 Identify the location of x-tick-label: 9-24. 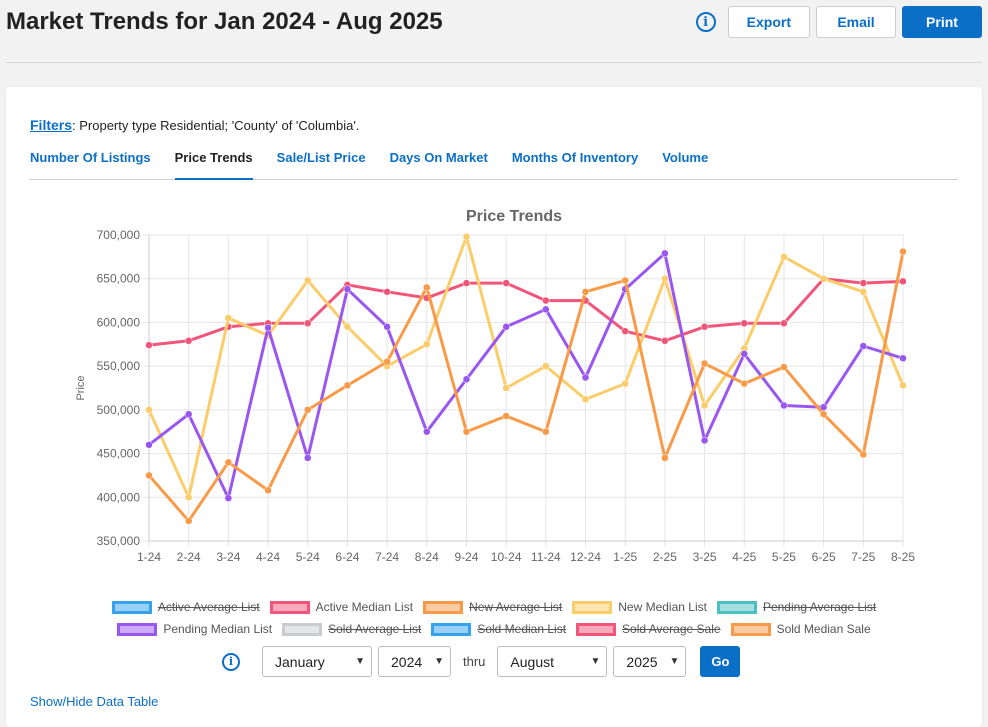
(466, 557).